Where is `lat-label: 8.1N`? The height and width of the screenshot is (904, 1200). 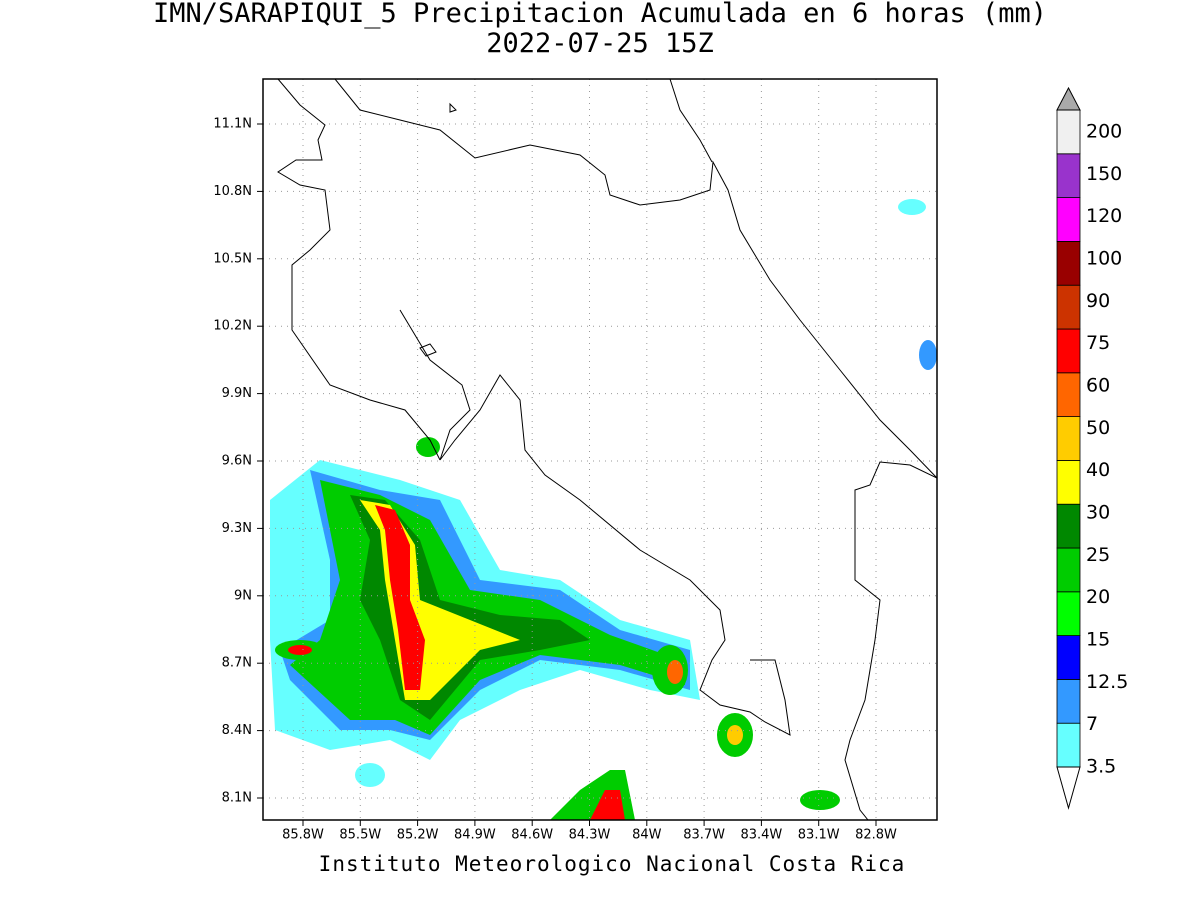 lat-label: 8.1N is located at coordinates (237, 798).